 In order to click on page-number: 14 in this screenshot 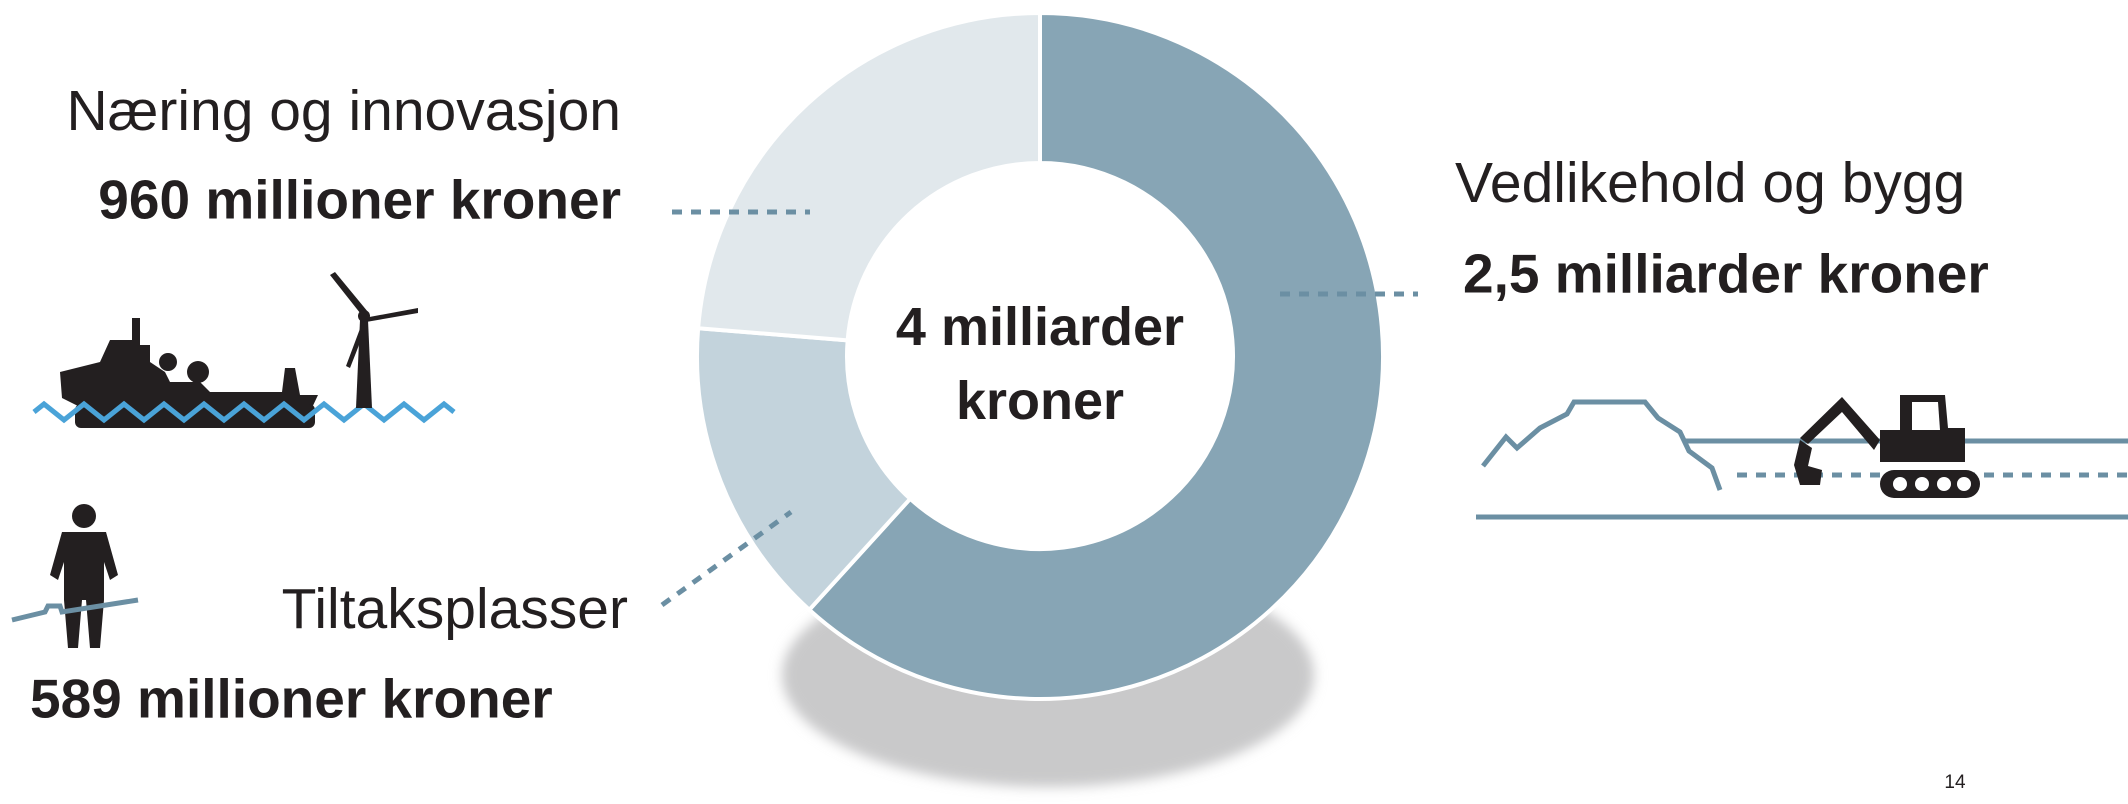, I will do `click(1955, 782)`.